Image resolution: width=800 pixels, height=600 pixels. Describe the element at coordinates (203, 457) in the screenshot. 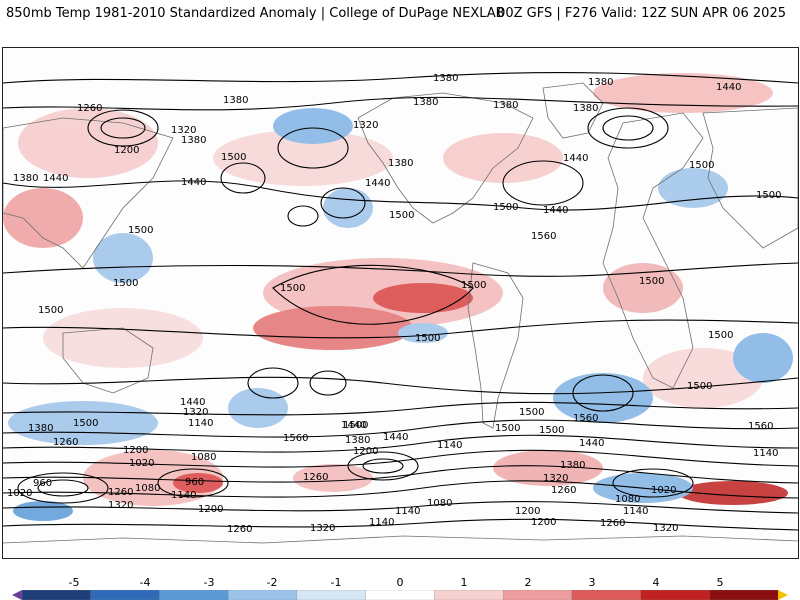

I see `contour-label: 1080` at that location.